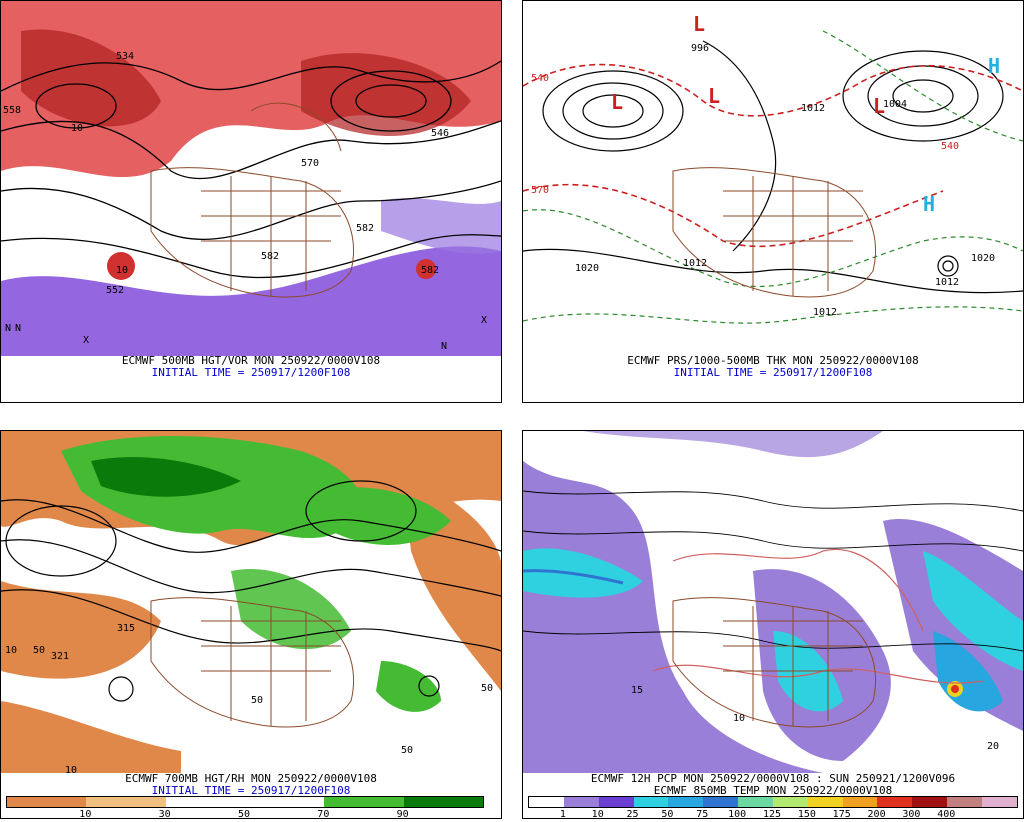  What do you see at coordinates (911, 814) in the screenshot?
I see `colorbar-tick-label: 300` at bounding box center [911, 814].